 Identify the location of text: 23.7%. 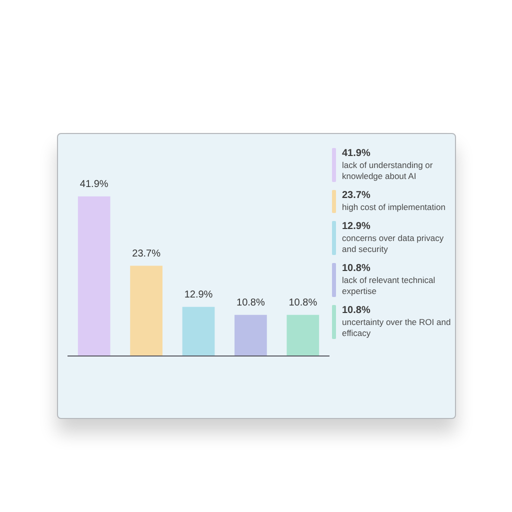
(356, 195).